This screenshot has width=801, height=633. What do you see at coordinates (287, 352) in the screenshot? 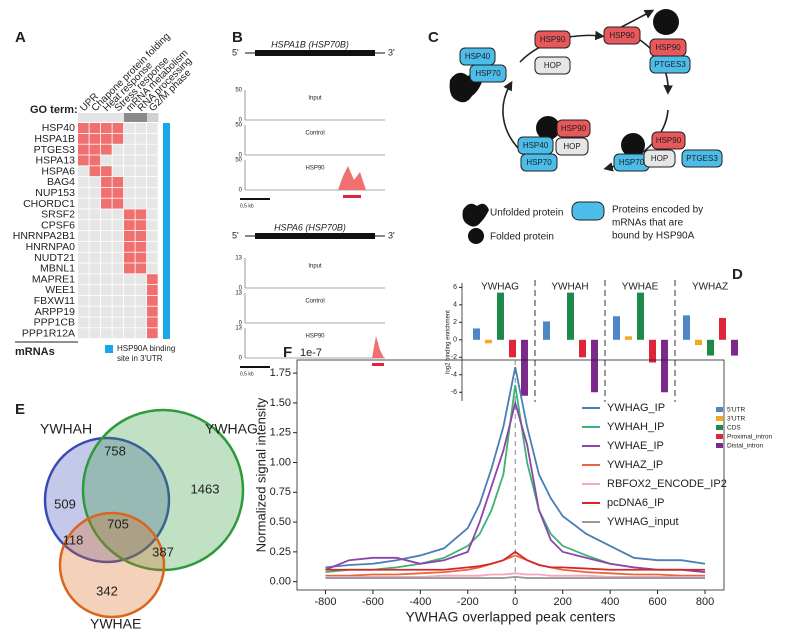
I see `panel-label: F` at bounding box center [287, 352].